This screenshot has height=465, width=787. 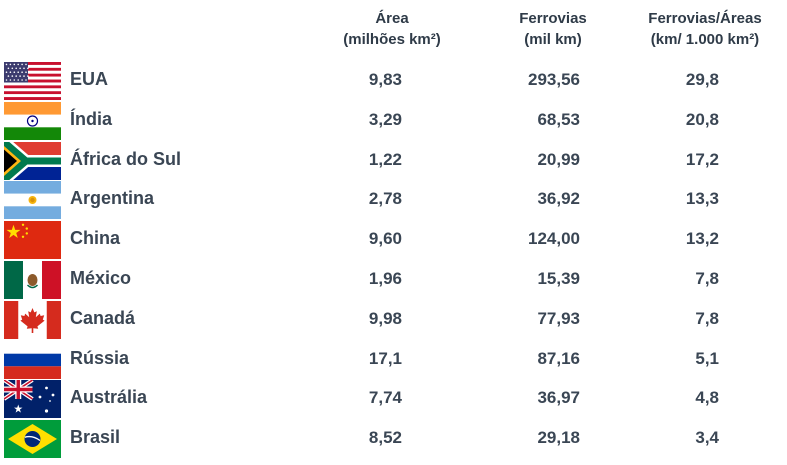 I want to click on density-value: 13,2, so click(x=702, y=239).